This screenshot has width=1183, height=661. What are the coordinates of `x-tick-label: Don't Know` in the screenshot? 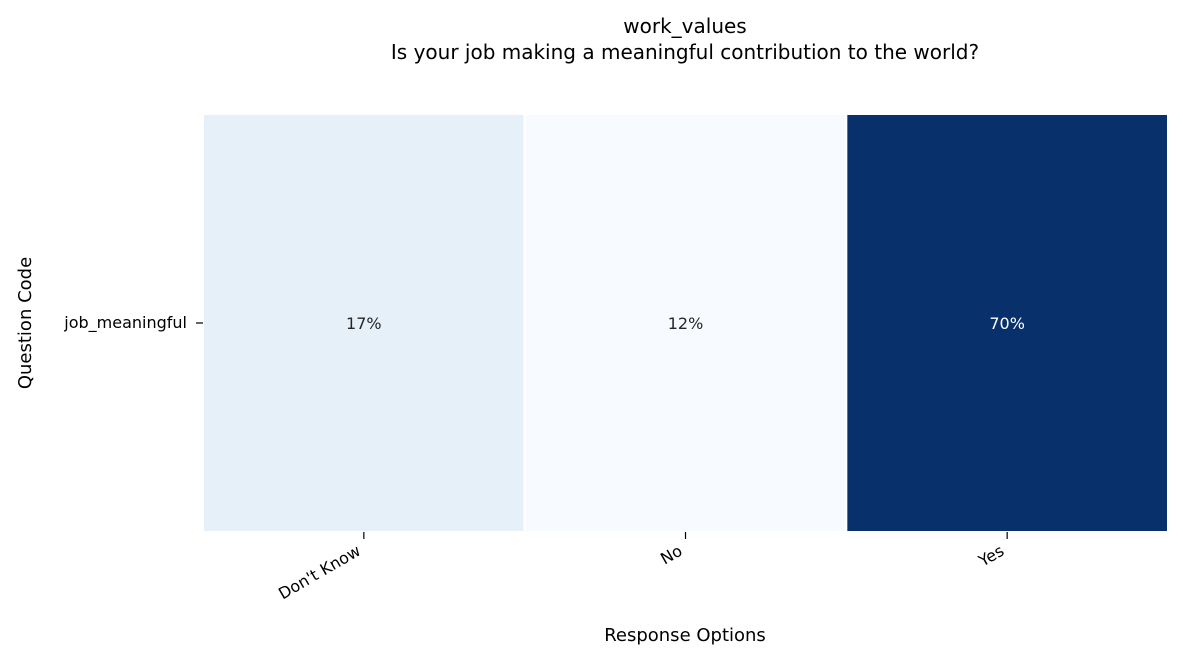 It's located at (319, 572).